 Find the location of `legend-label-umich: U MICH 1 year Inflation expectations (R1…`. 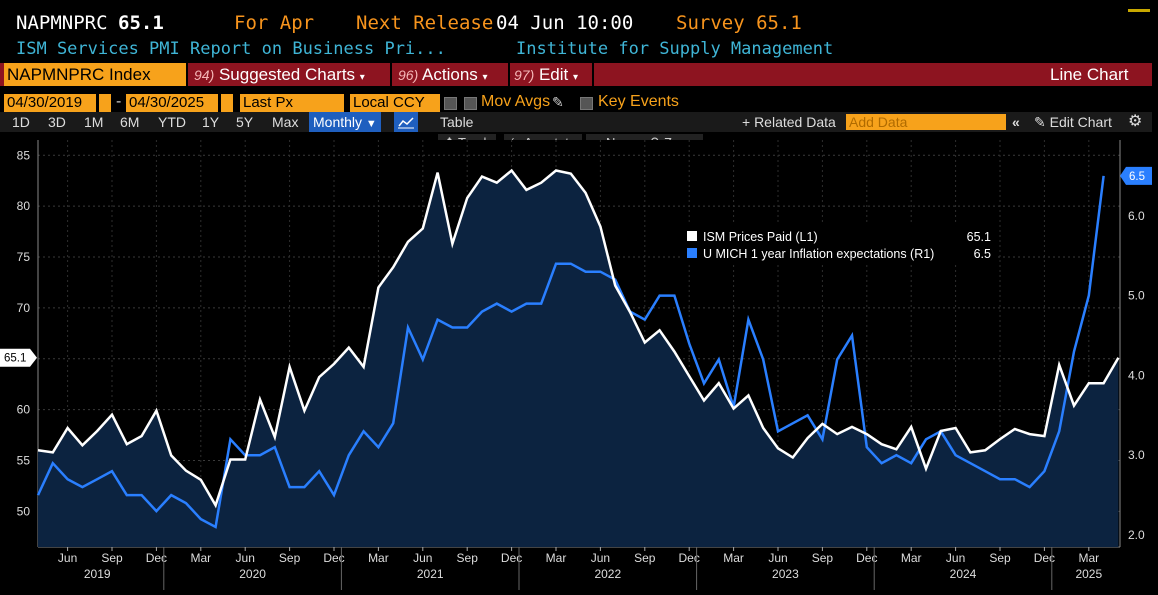

legend-label-umich: U MICH 1 year Inflation expectations (R1… is located at coordinates (818, 254).